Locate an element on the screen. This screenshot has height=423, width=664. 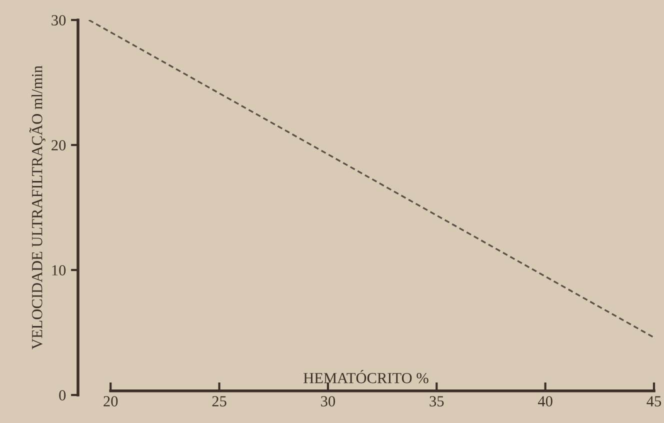
y-tick-label: 30 is located at coordinates (59, 20).